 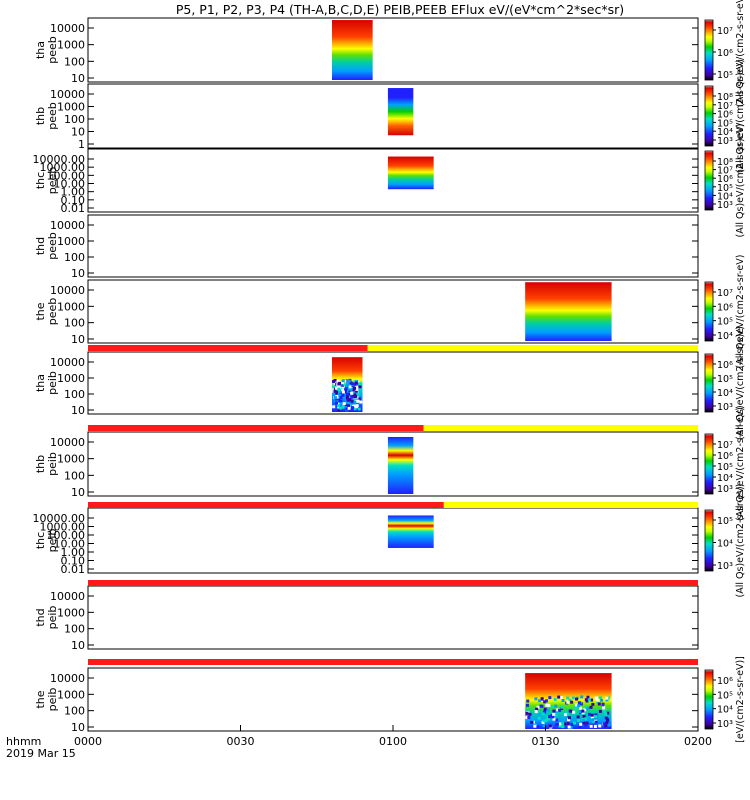 What do you see at coordinates (73, 200) in the screenshot?
I see `y-tick-label: 0.10` at bounding box center [73, 200].